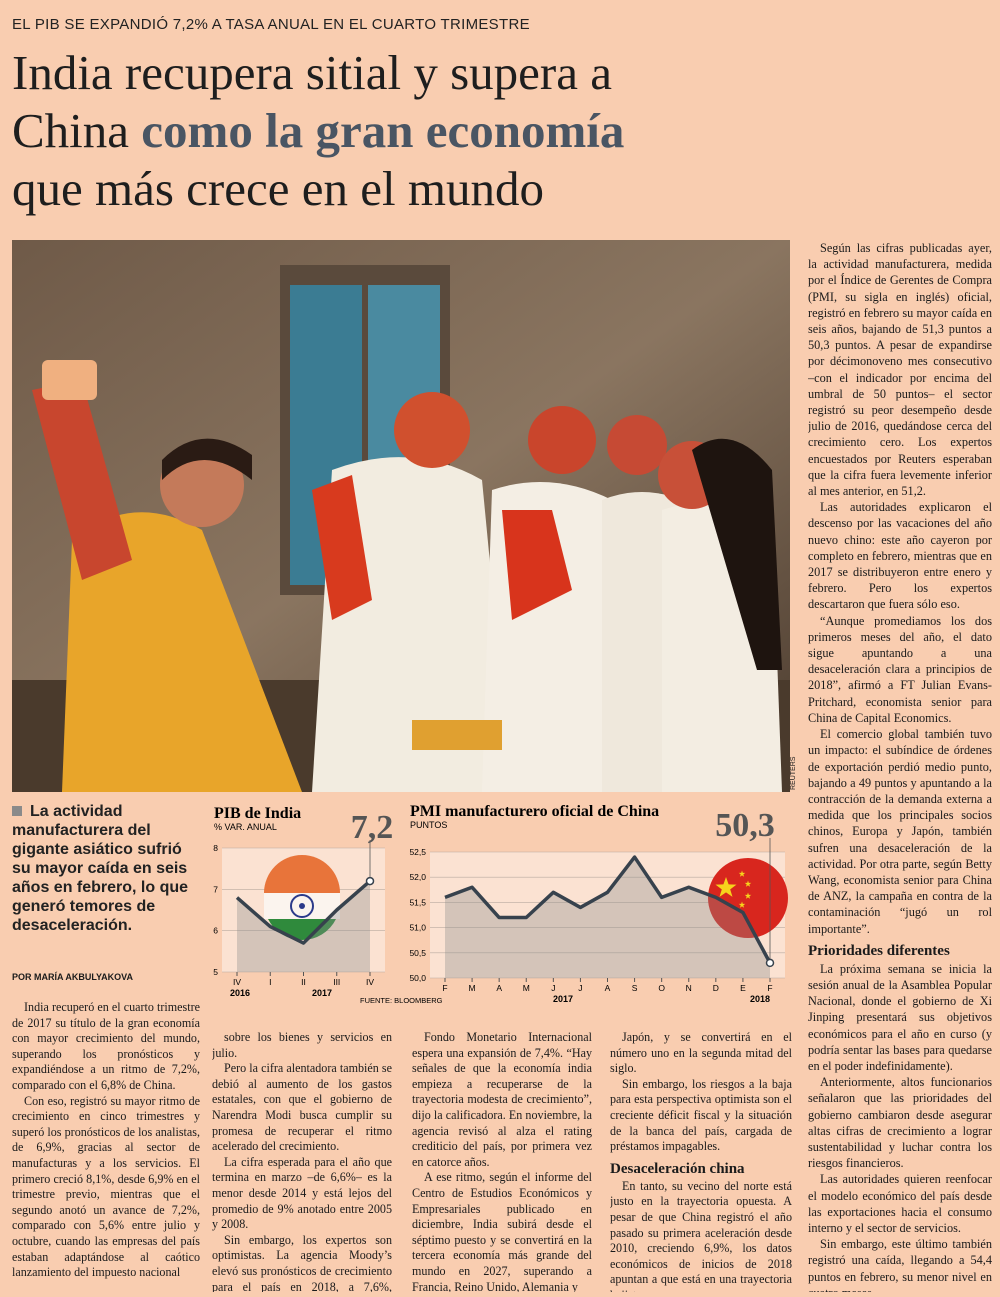  What do you see at coordinates (417, 978) in the screenshot?
I see `y-tick-label: 50,0` at bounding box center [417, 978].